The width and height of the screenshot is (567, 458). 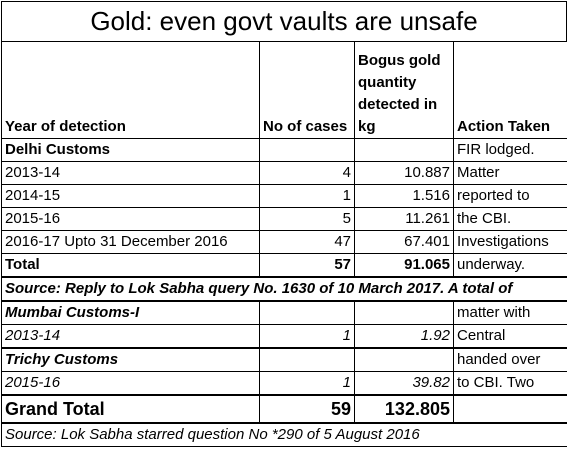 I want to click on table-row: 2015-16 1 39.82 to CBI. Two, so click(x=284, y=383).